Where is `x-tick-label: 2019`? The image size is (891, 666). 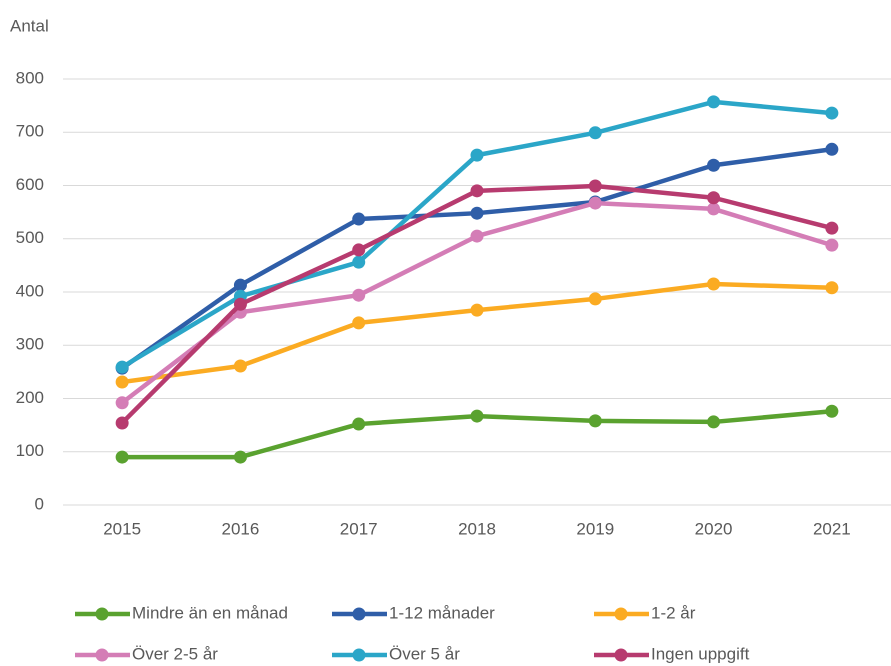
x-tick-label: 2019 is located at coordinates (595, 528).